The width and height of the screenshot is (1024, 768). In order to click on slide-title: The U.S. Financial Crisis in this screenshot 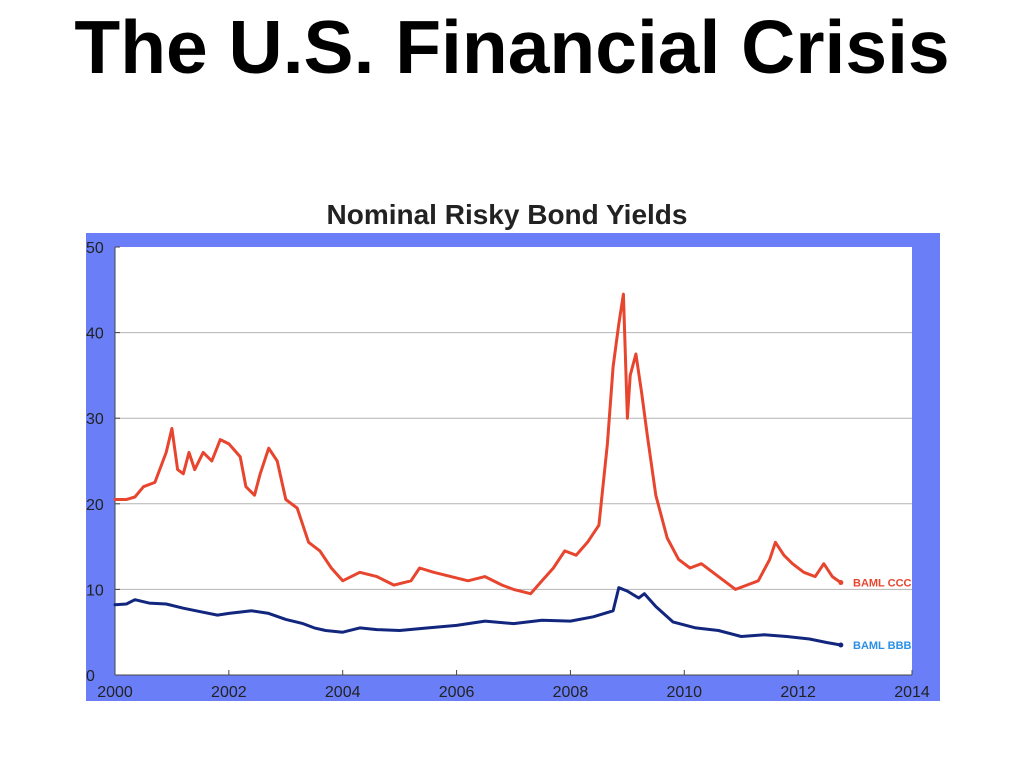, I will do `click(512, 47)`.